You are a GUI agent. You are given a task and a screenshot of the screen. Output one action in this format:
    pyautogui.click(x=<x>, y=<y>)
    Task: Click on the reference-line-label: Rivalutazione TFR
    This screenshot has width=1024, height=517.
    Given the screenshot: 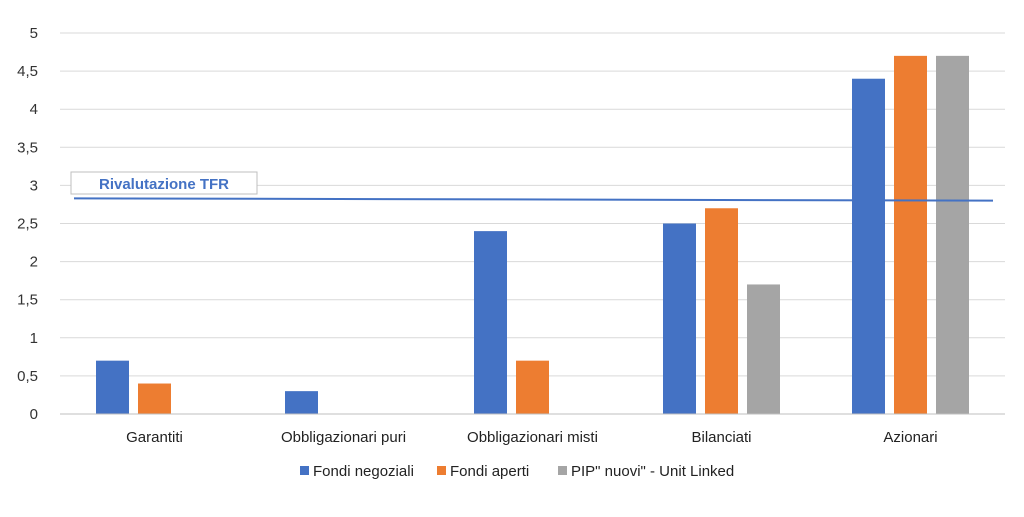 What is the action you would take?
    pyautogui.click(x=164, y=184)
    